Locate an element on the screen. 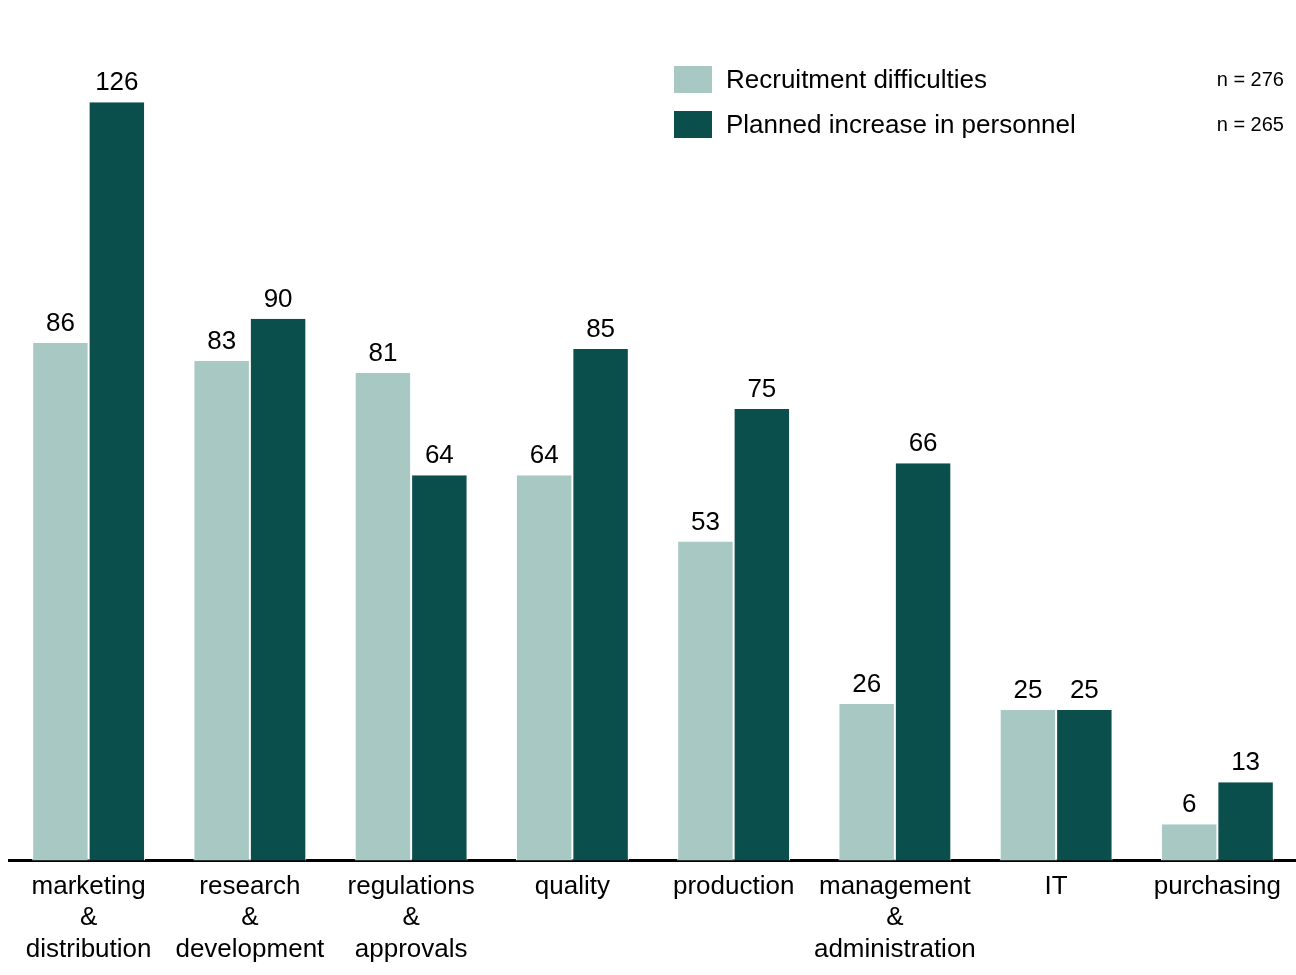  text: n = 276 is located at coordinates (1250, 79).